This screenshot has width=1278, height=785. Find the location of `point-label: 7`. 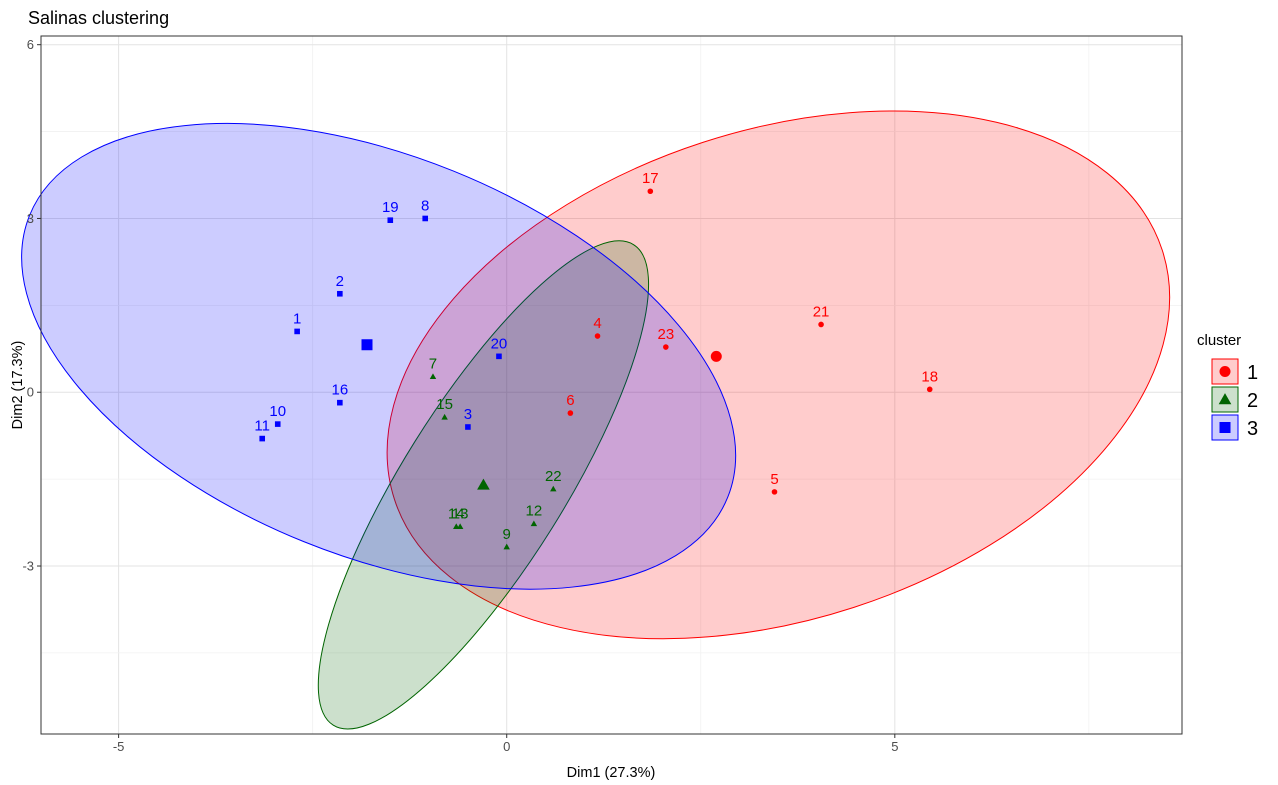

point-label: 7 is located at coordinates (433, 364).